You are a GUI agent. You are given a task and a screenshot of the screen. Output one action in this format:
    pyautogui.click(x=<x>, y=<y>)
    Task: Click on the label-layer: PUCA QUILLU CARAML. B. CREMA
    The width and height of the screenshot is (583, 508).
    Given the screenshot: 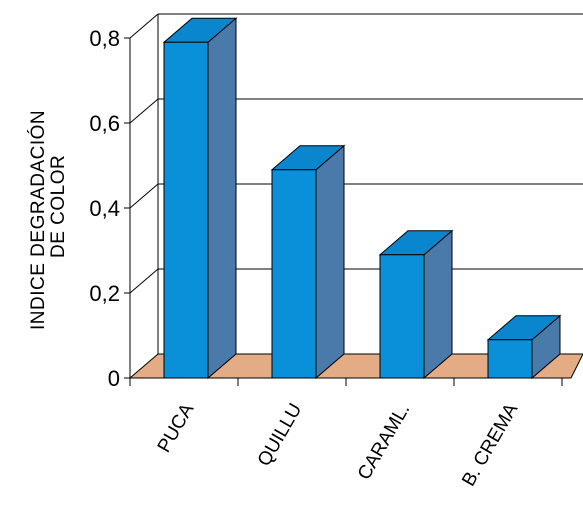 What is the action you would take?
    pyautogui.click(x=338, y=445)
    